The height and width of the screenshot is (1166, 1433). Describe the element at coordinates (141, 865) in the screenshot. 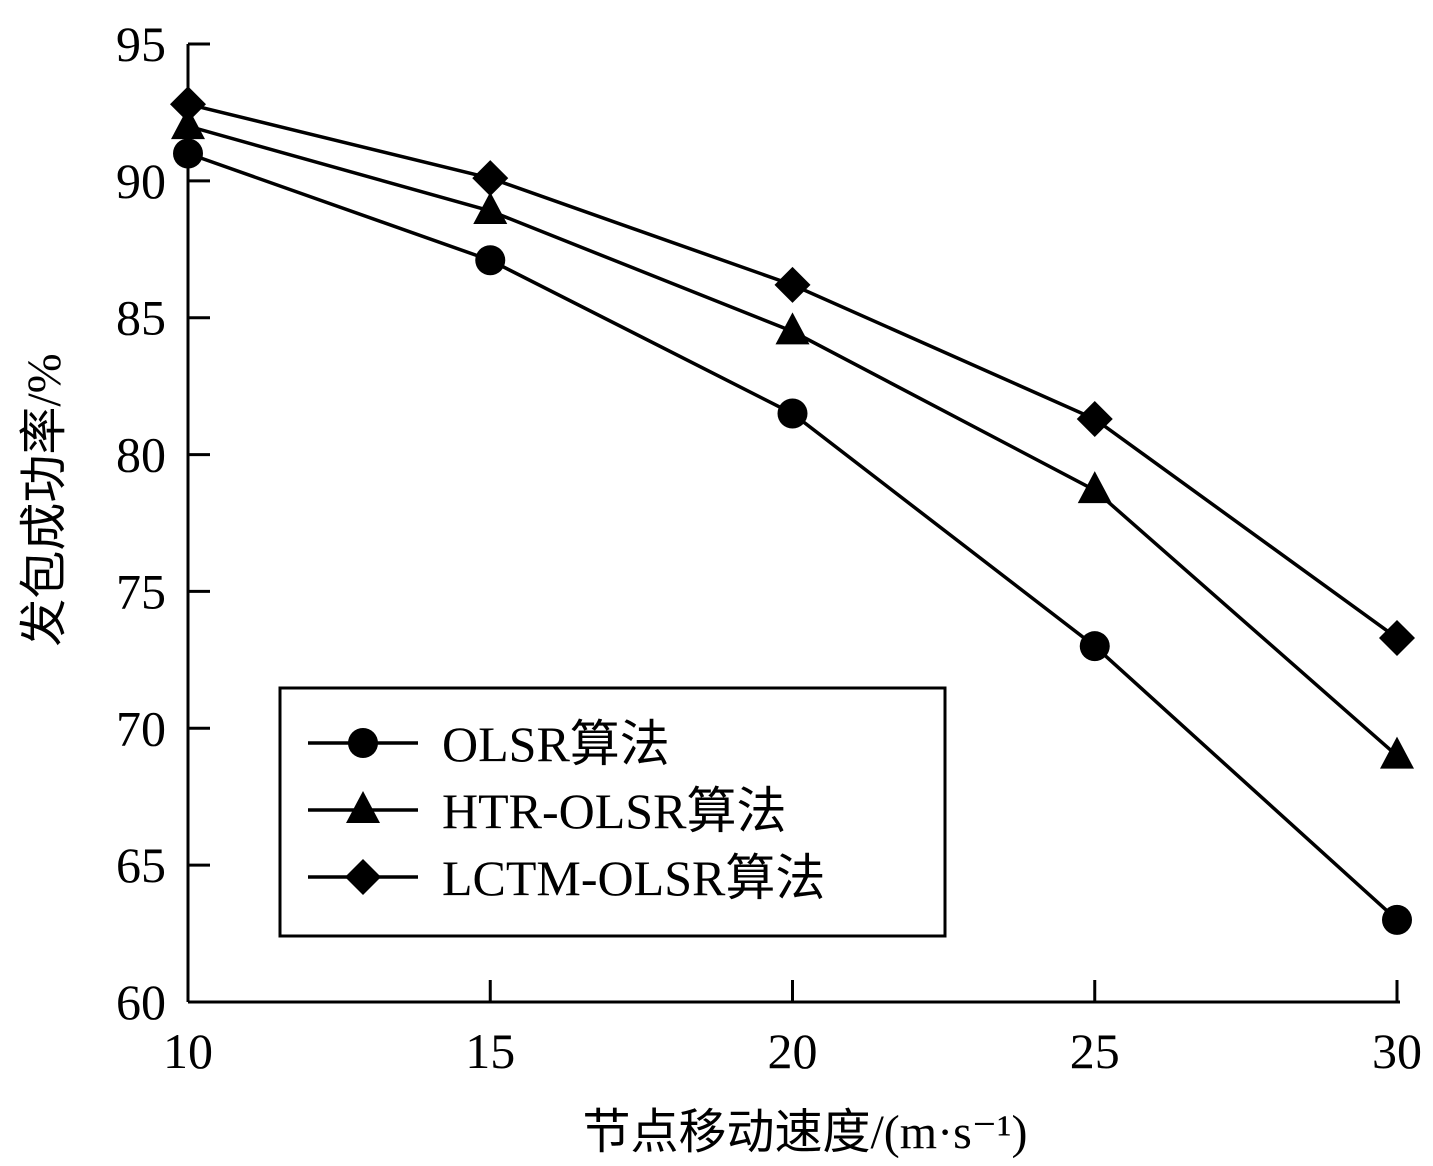

I see `y-tick-label: 65` at that location.